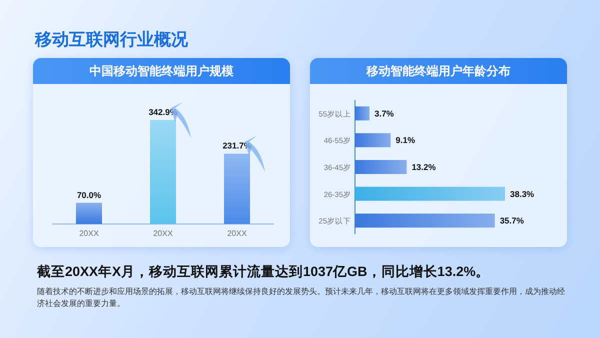 The width and height of the screenshot is (600, 338). Describe the element at coordinates (237, 145) in the screenshot. I see `data-label: 231.7%` at that location.